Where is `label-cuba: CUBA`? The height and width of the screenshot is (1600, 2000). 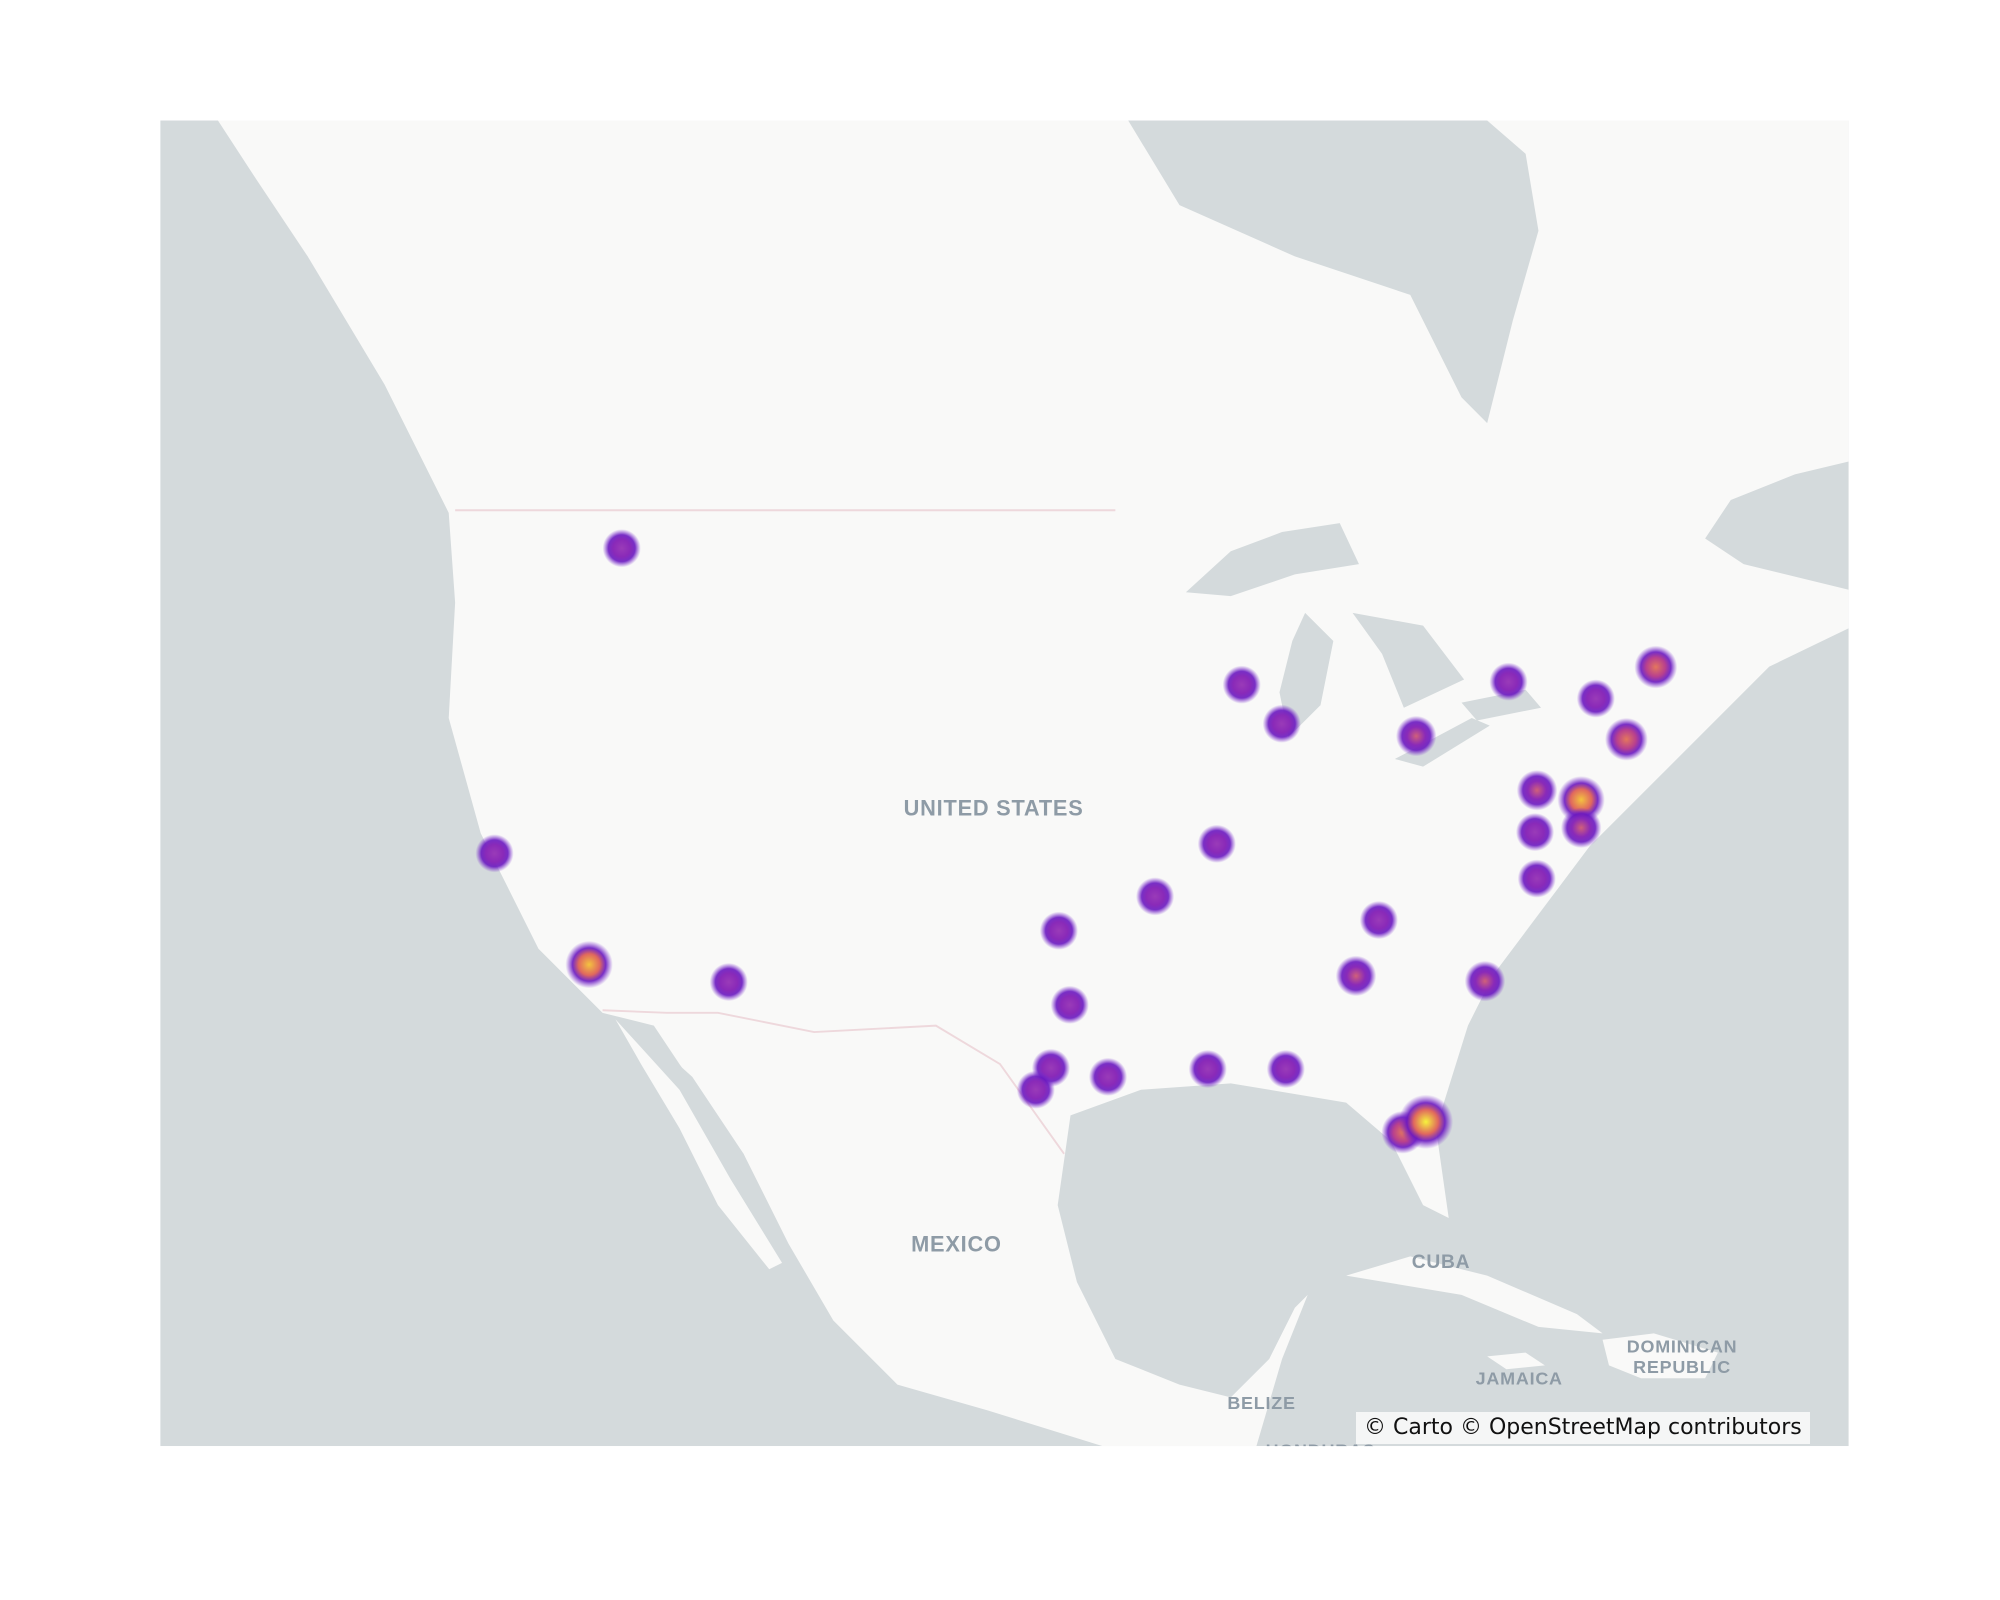 label-cuba: CUBA is located at coordinates (1441, 1262).